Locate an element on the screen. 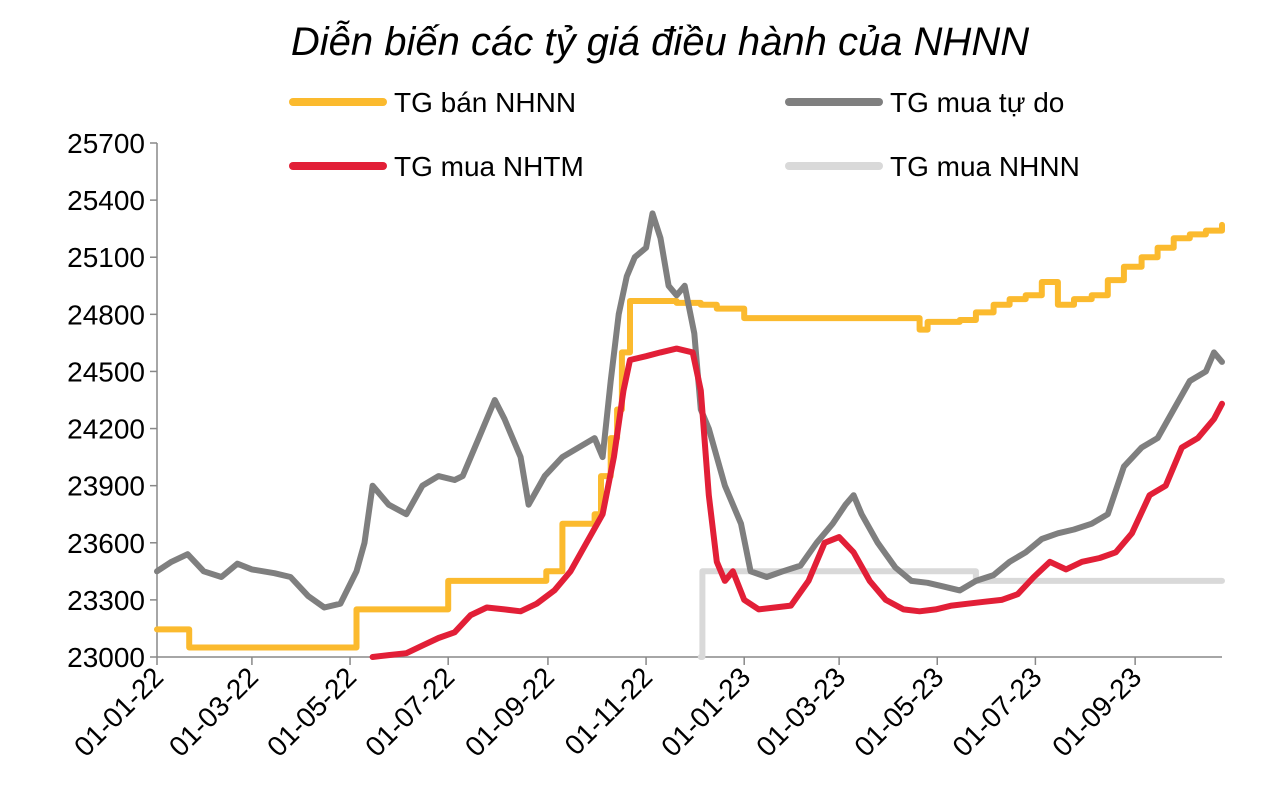  y-tick-label: 23600 is located at coordinates (106, 543).